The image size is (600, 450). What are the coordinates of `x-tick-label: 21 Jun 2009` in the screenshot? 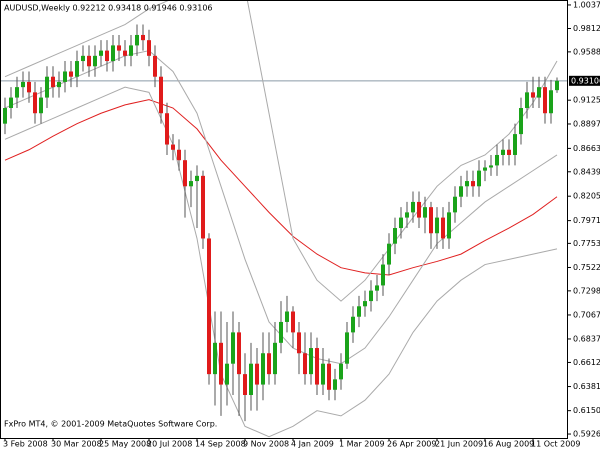 It's located at (459, 444).